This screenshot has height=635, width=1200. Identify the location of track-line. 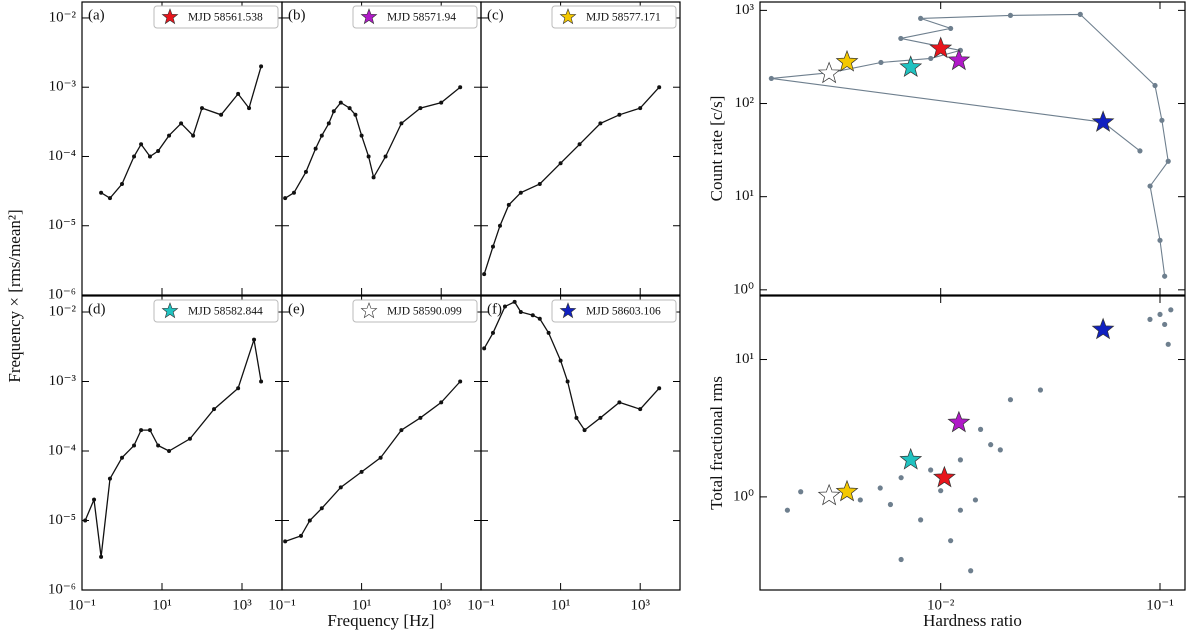
(970, 145).